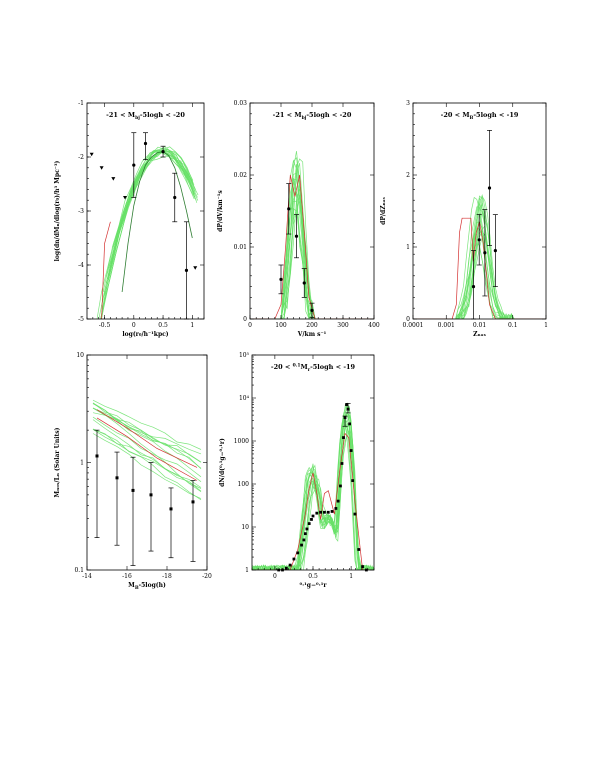  I want to click on y-tick-label: 0, so click(245, 319).